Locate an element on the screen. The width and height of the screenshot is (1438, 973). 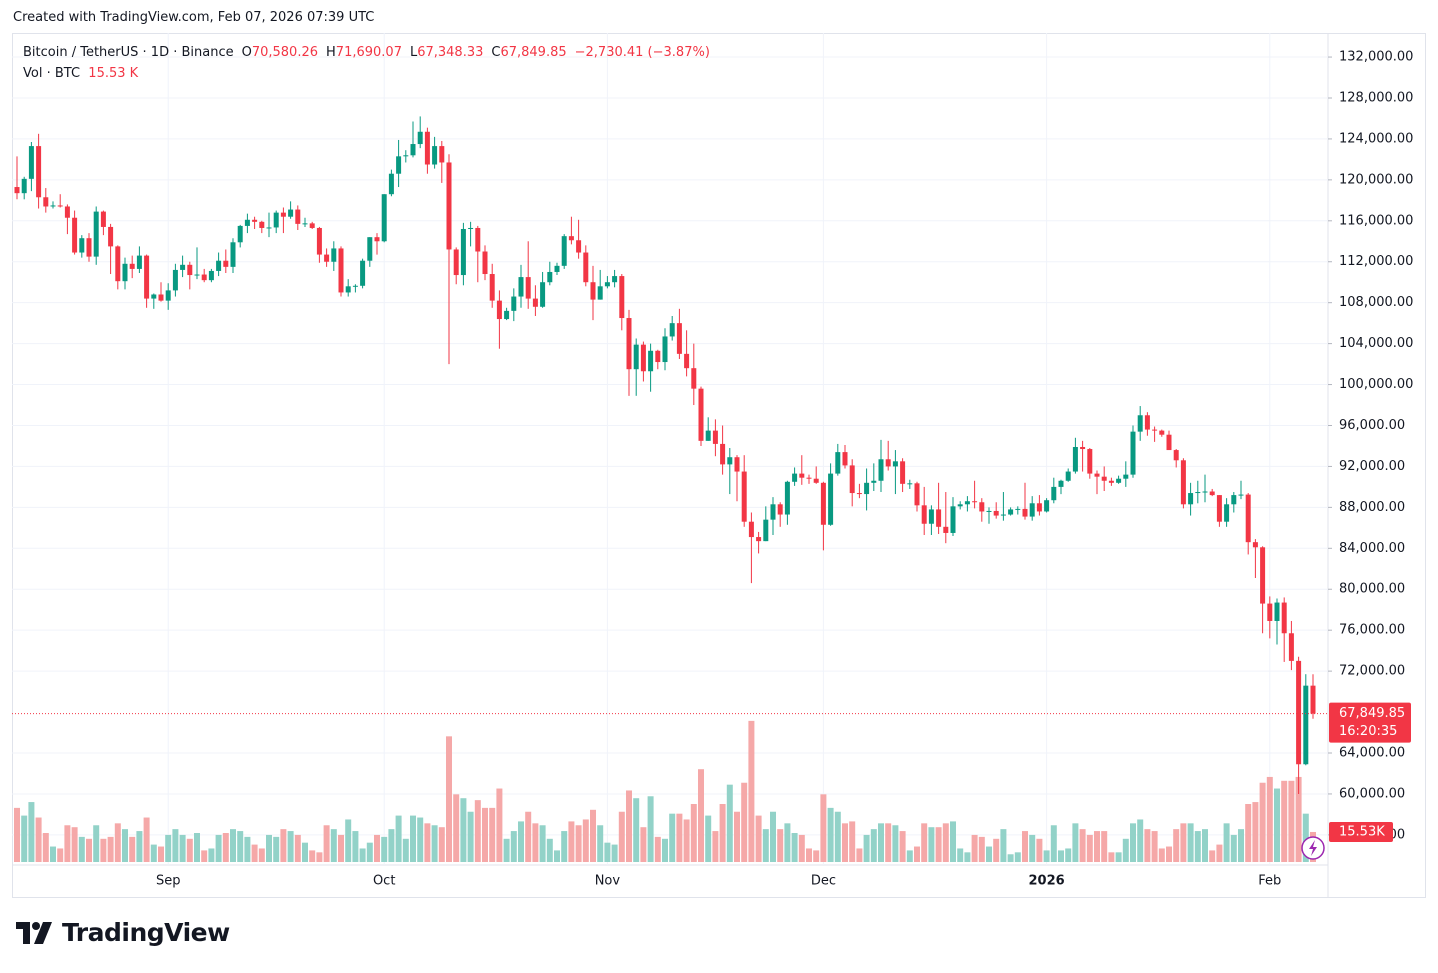
ohlc-key: L is located at coordinates (413, 52).